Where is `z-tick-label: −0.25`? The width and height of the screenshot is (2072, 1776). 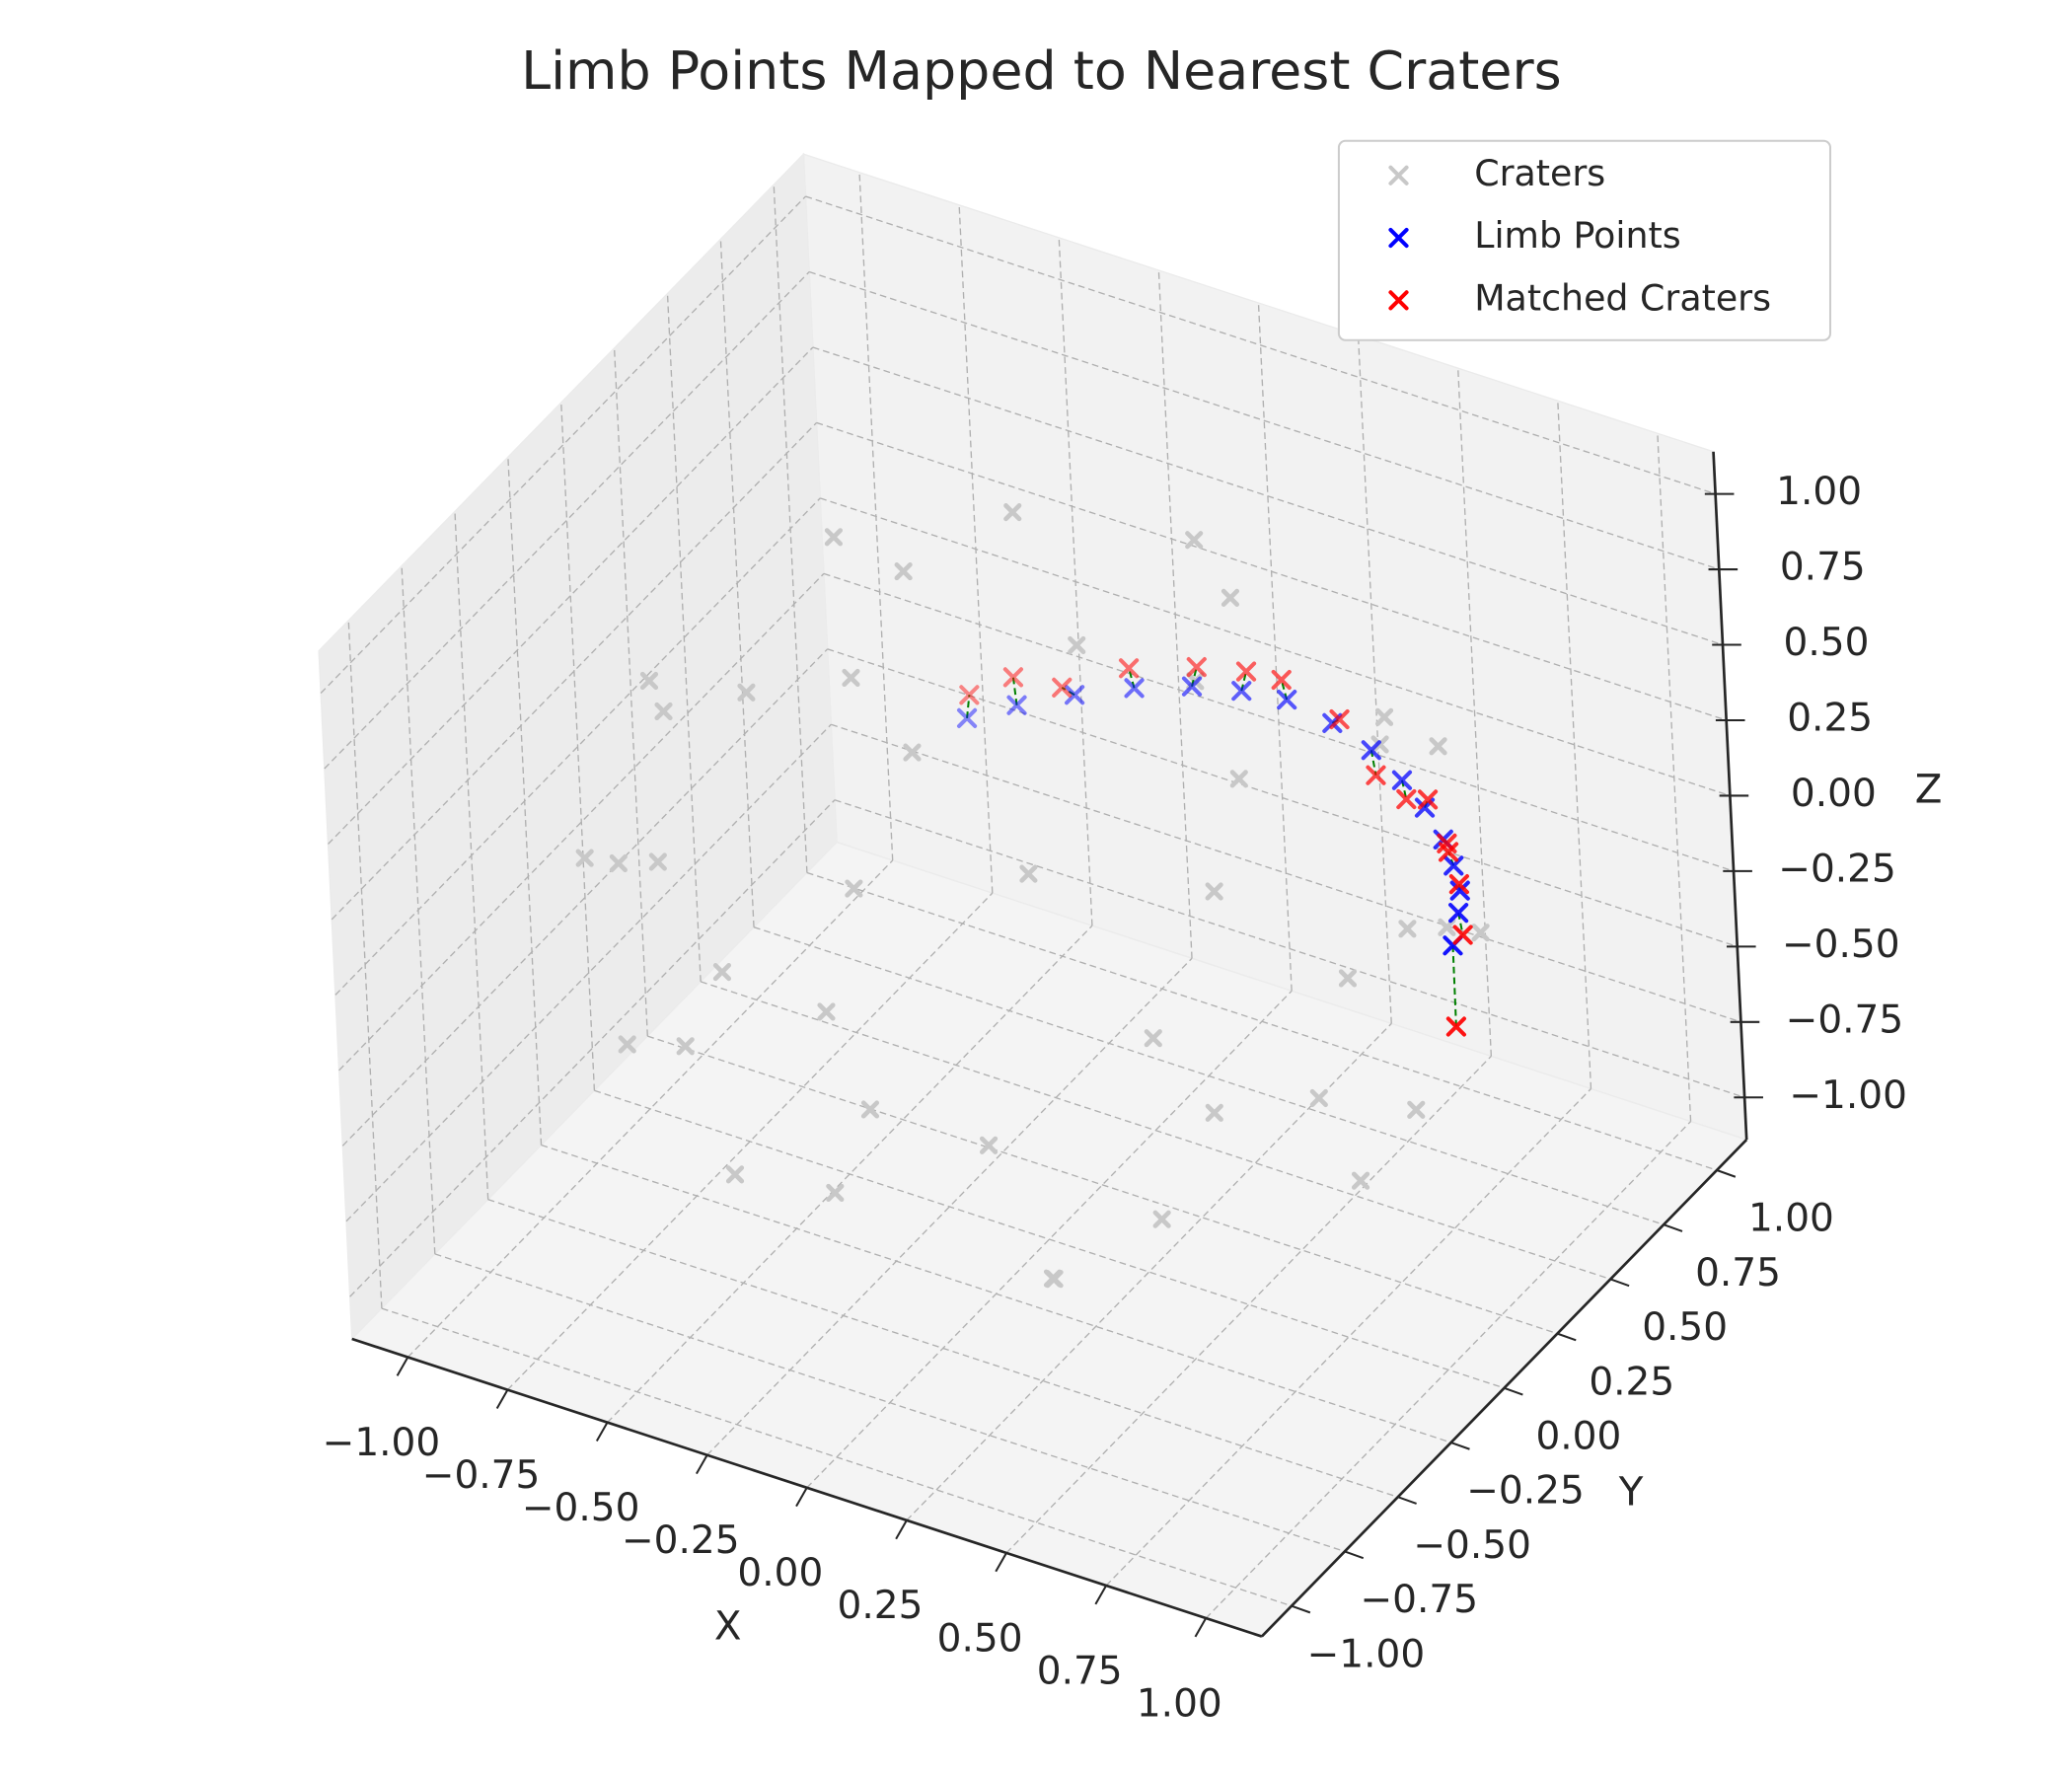 z-tick-label: −0.25 is located at coordinates (1837, 869).